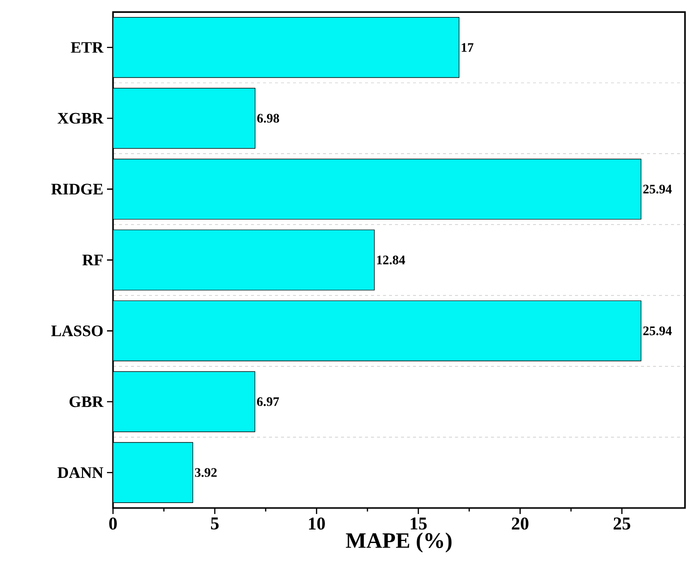 Image resolution: width=689 pixels, height=568 pixels. Describe the element at coordinates (215, 524) in the screenshot. I see `x-tick-label: 5` at that location.